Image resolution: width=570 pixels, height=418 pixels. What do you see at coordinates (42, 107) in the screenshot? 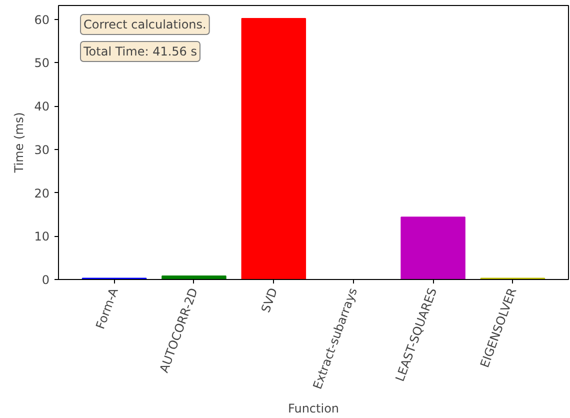
I see `y-tick-label: 40` at bounding box center [42, 107].